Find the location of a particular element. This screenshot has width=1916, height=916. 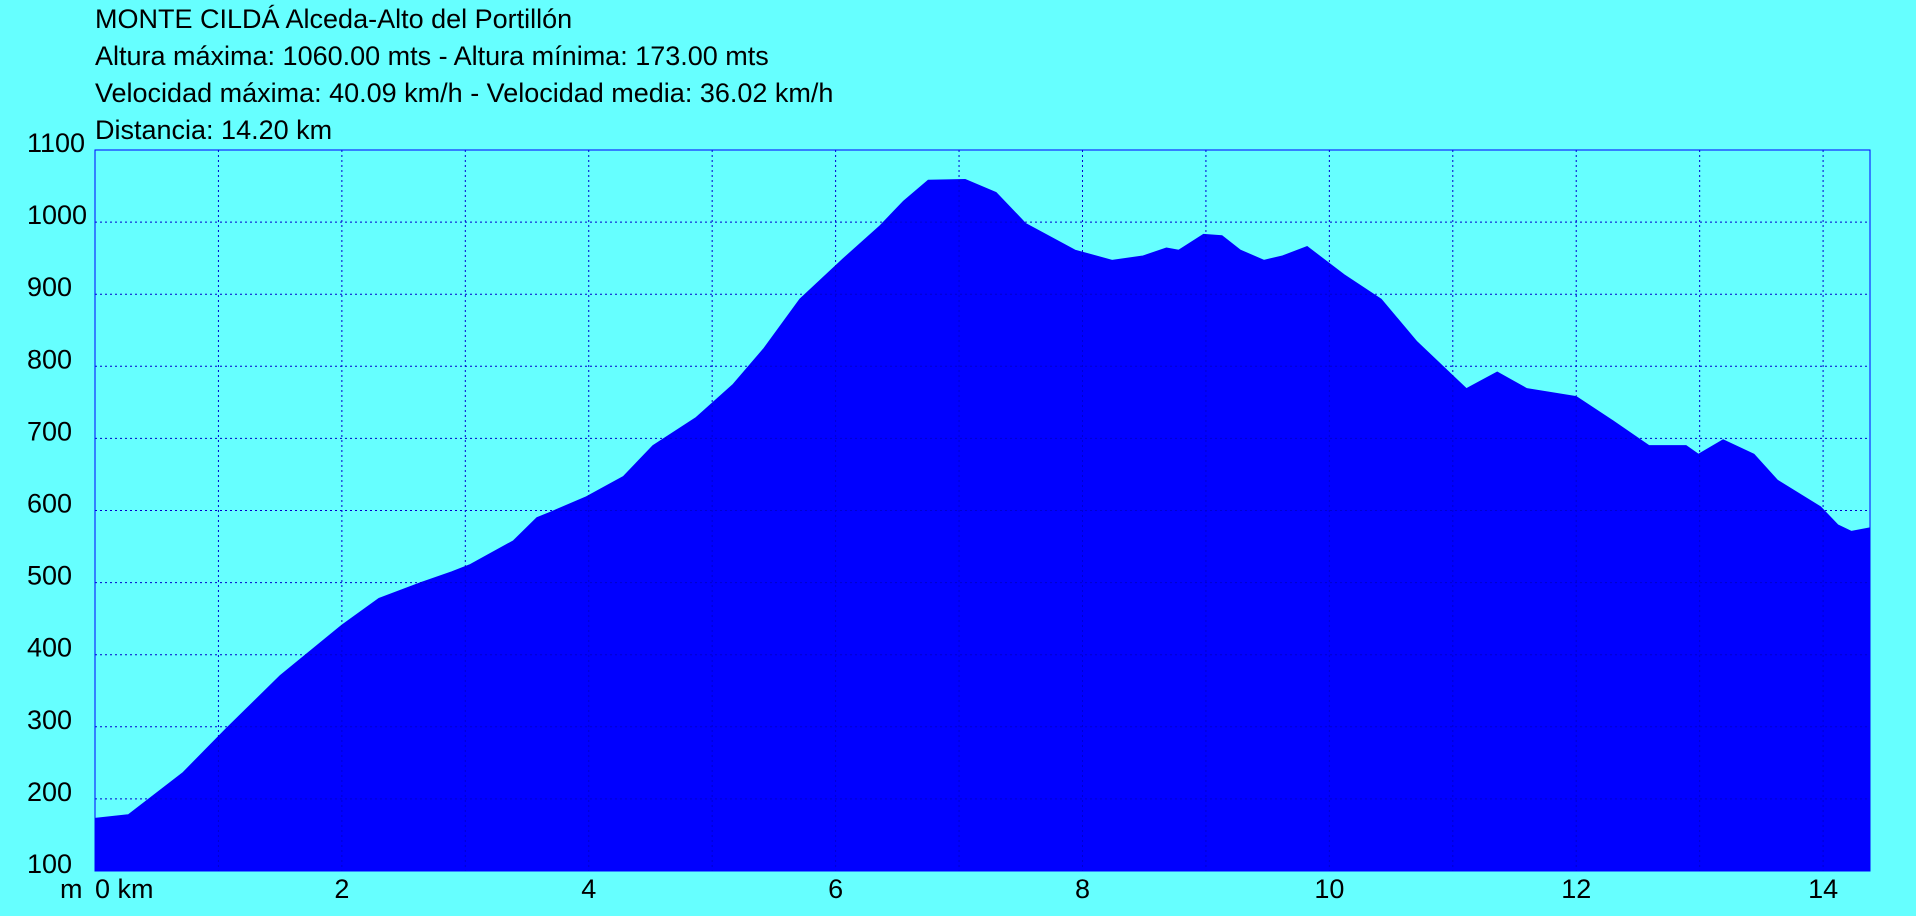

y-tick-label: 1100 is located at coordinates (56, 143).